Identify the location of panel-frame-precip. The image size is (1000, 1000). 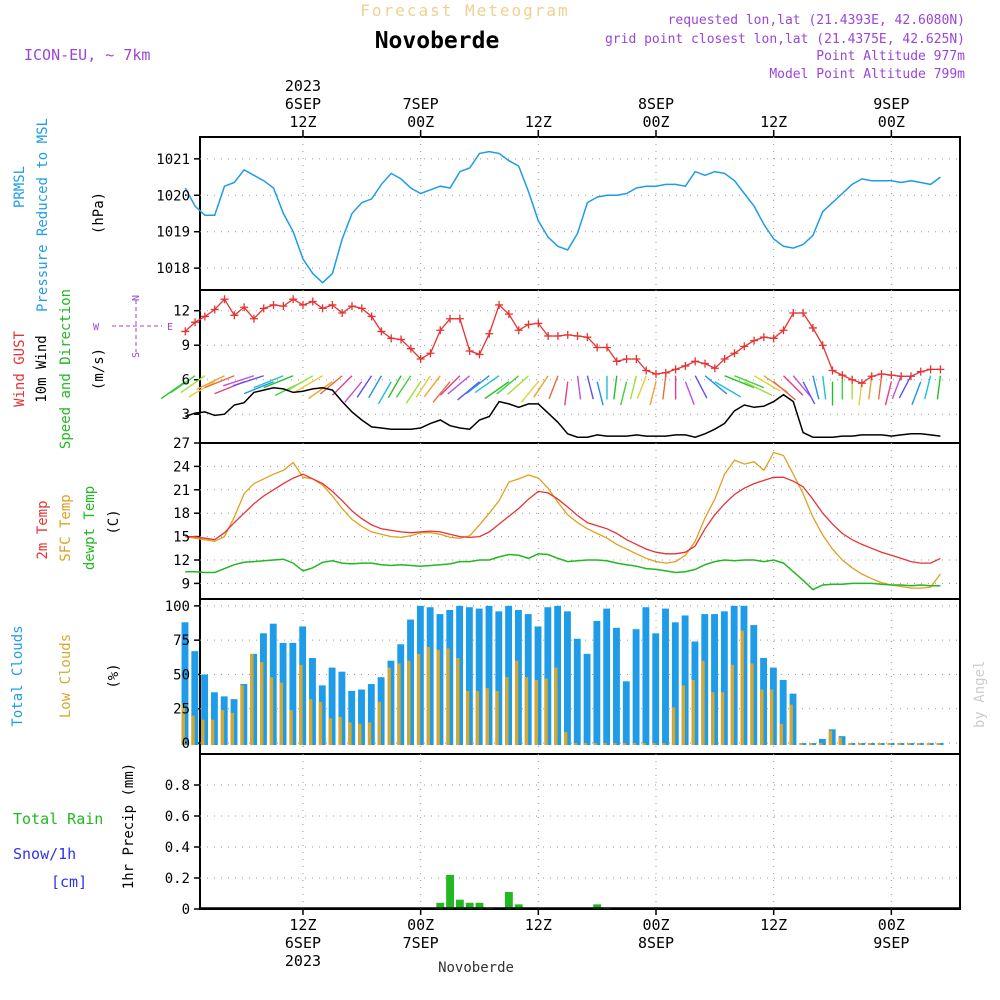
(580, 831).